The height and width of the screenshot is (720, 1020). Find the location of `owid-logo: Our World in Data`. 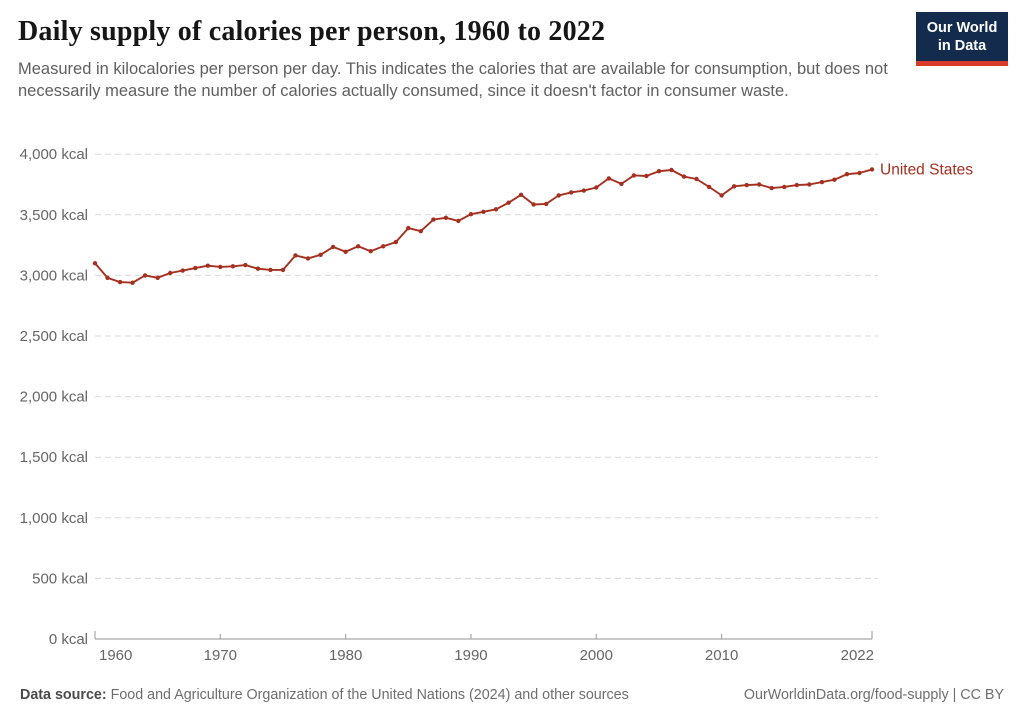

owid-logo: Our World in Data is located at coordinates (962, 39).